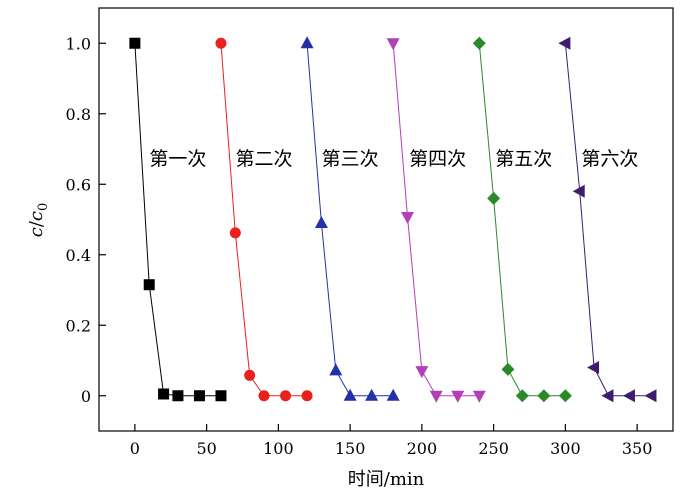 The image size is (700, 498). I want to click on x-tick-label: 0, so click(135, 448).